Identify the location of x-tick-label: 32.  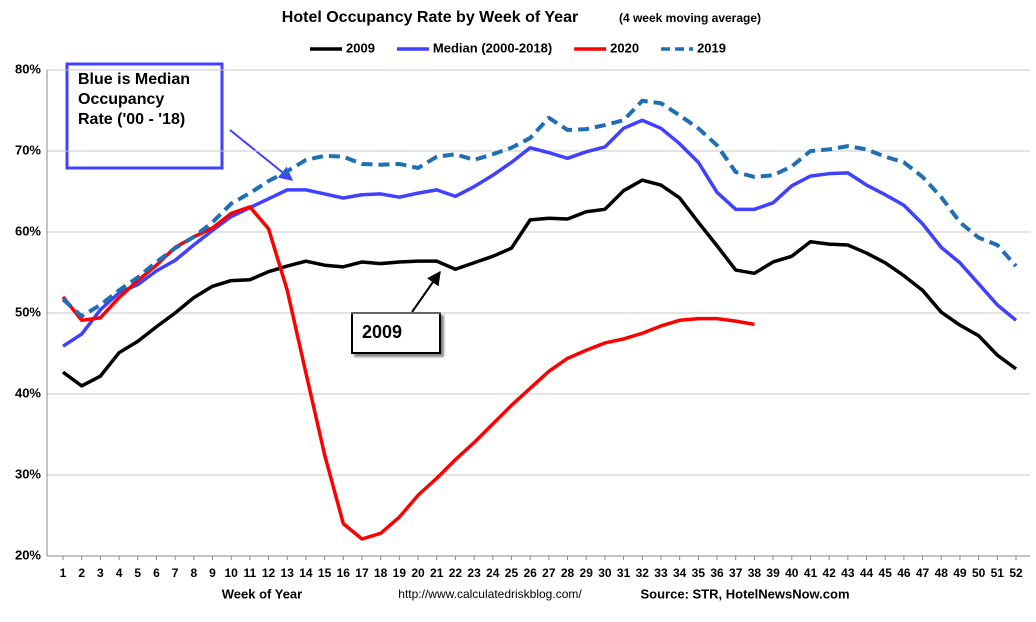
(643, 573).